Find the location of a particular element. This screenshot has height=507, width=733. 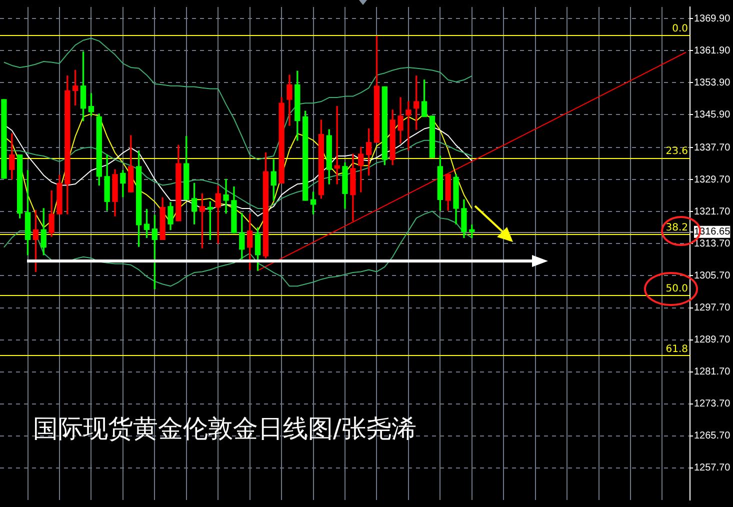

y-tick-label: 1329.70 is located at coordinates (712, 180).